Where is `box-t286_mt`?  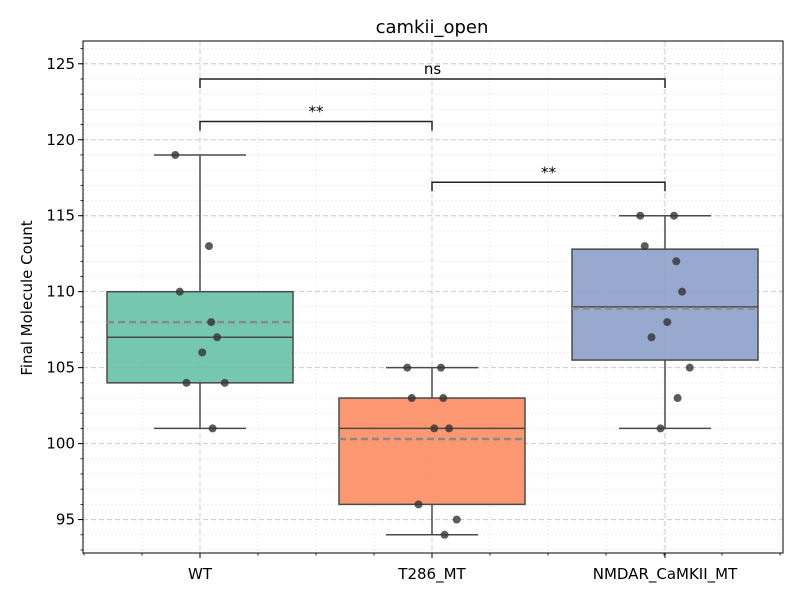 box-t286_mt is located at coordinates (432, 451).